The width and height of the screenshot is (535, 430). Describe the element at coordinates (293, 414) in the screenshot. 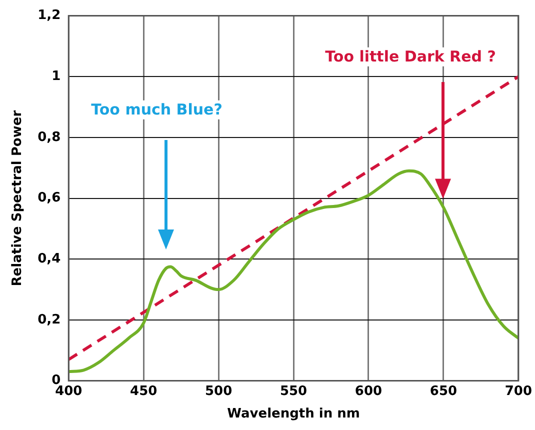

I see `x-axis-title: Wavelength in nm` at that location.